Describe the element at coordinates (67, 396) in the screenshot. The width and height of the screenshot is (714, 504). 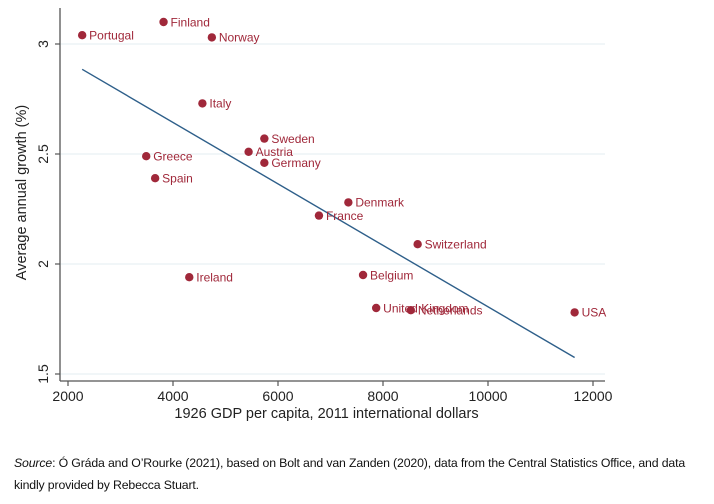
I see `x-tick-label: 2000` at that location.